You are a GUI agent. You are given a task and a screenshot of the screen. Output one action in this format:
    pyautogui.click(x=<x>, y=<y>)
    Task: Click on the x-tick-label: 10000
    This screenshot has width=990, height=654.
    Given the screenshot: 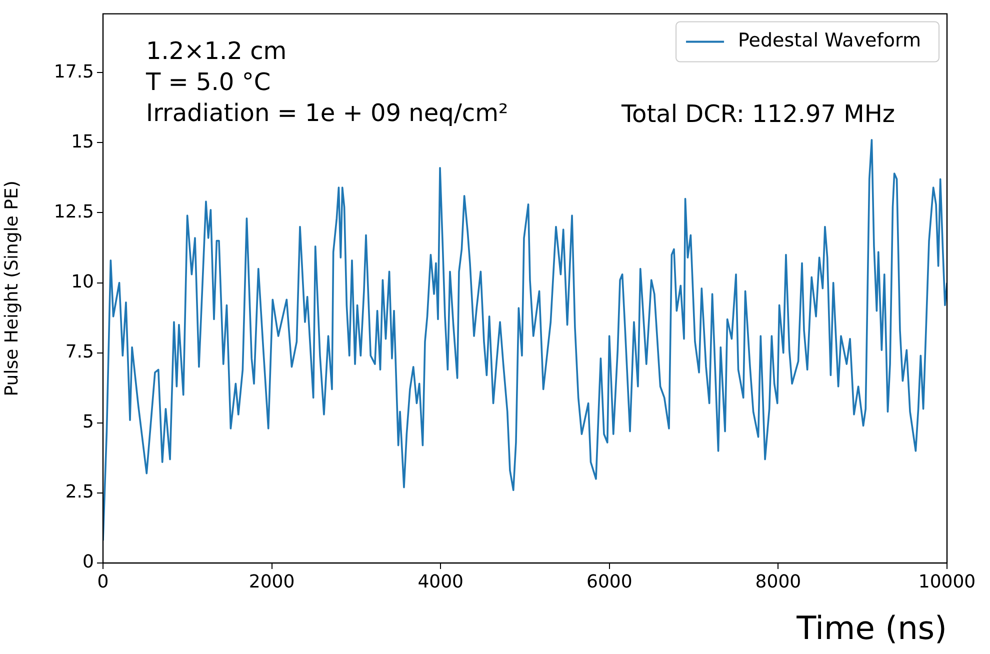 What is the action you would take?
    pyautogui.click(x=947, y=581)
    